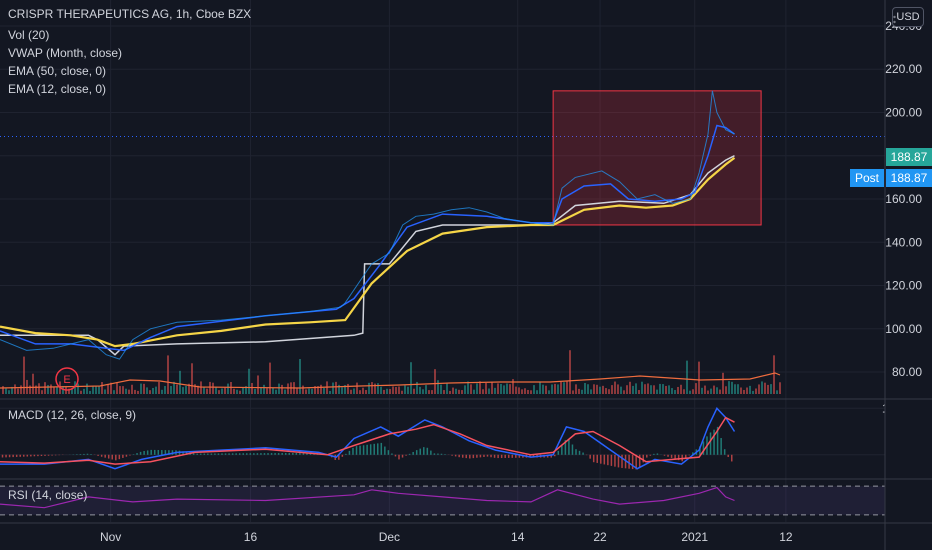 The height and width of the screenshot is (550, 932). What do you see at coordinates (909, 178) in the screenshot?
I see `post-market-price-label: 188.87` at bounding box center [909, 178].